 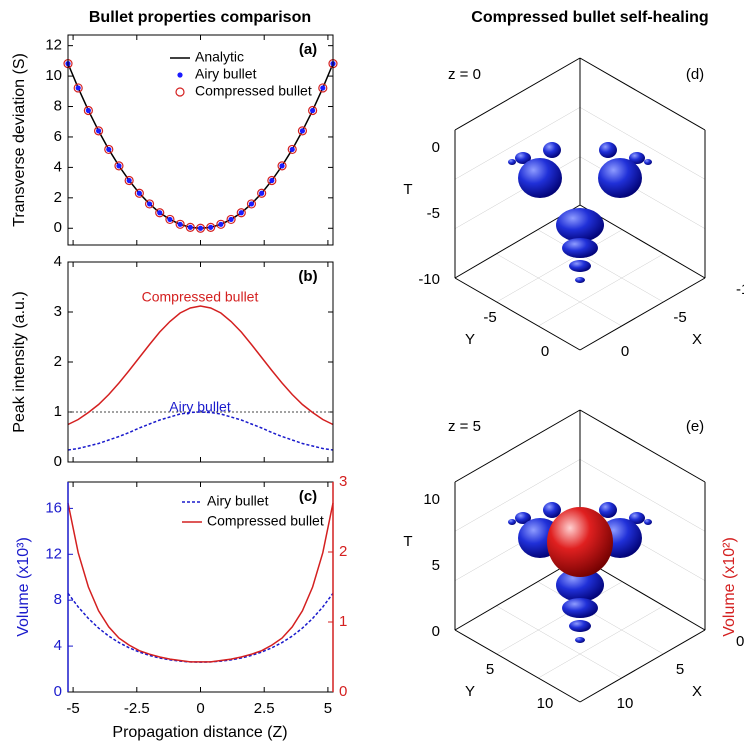 What do you see at coordinates (343, 481) in the screenshot?
I see `y2-tick-label: 3` at bounding box center [343, 481].